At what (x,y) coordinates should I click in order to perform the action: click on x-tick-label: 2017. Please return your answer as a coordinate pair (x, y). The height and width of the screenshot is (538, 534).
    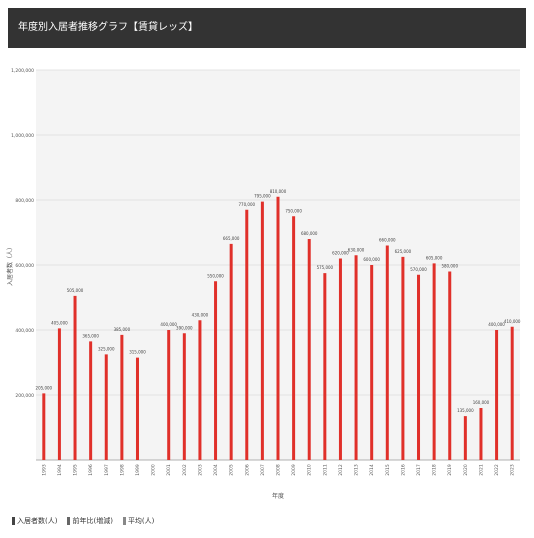
    Looking at the image, I should click on (419, 470).